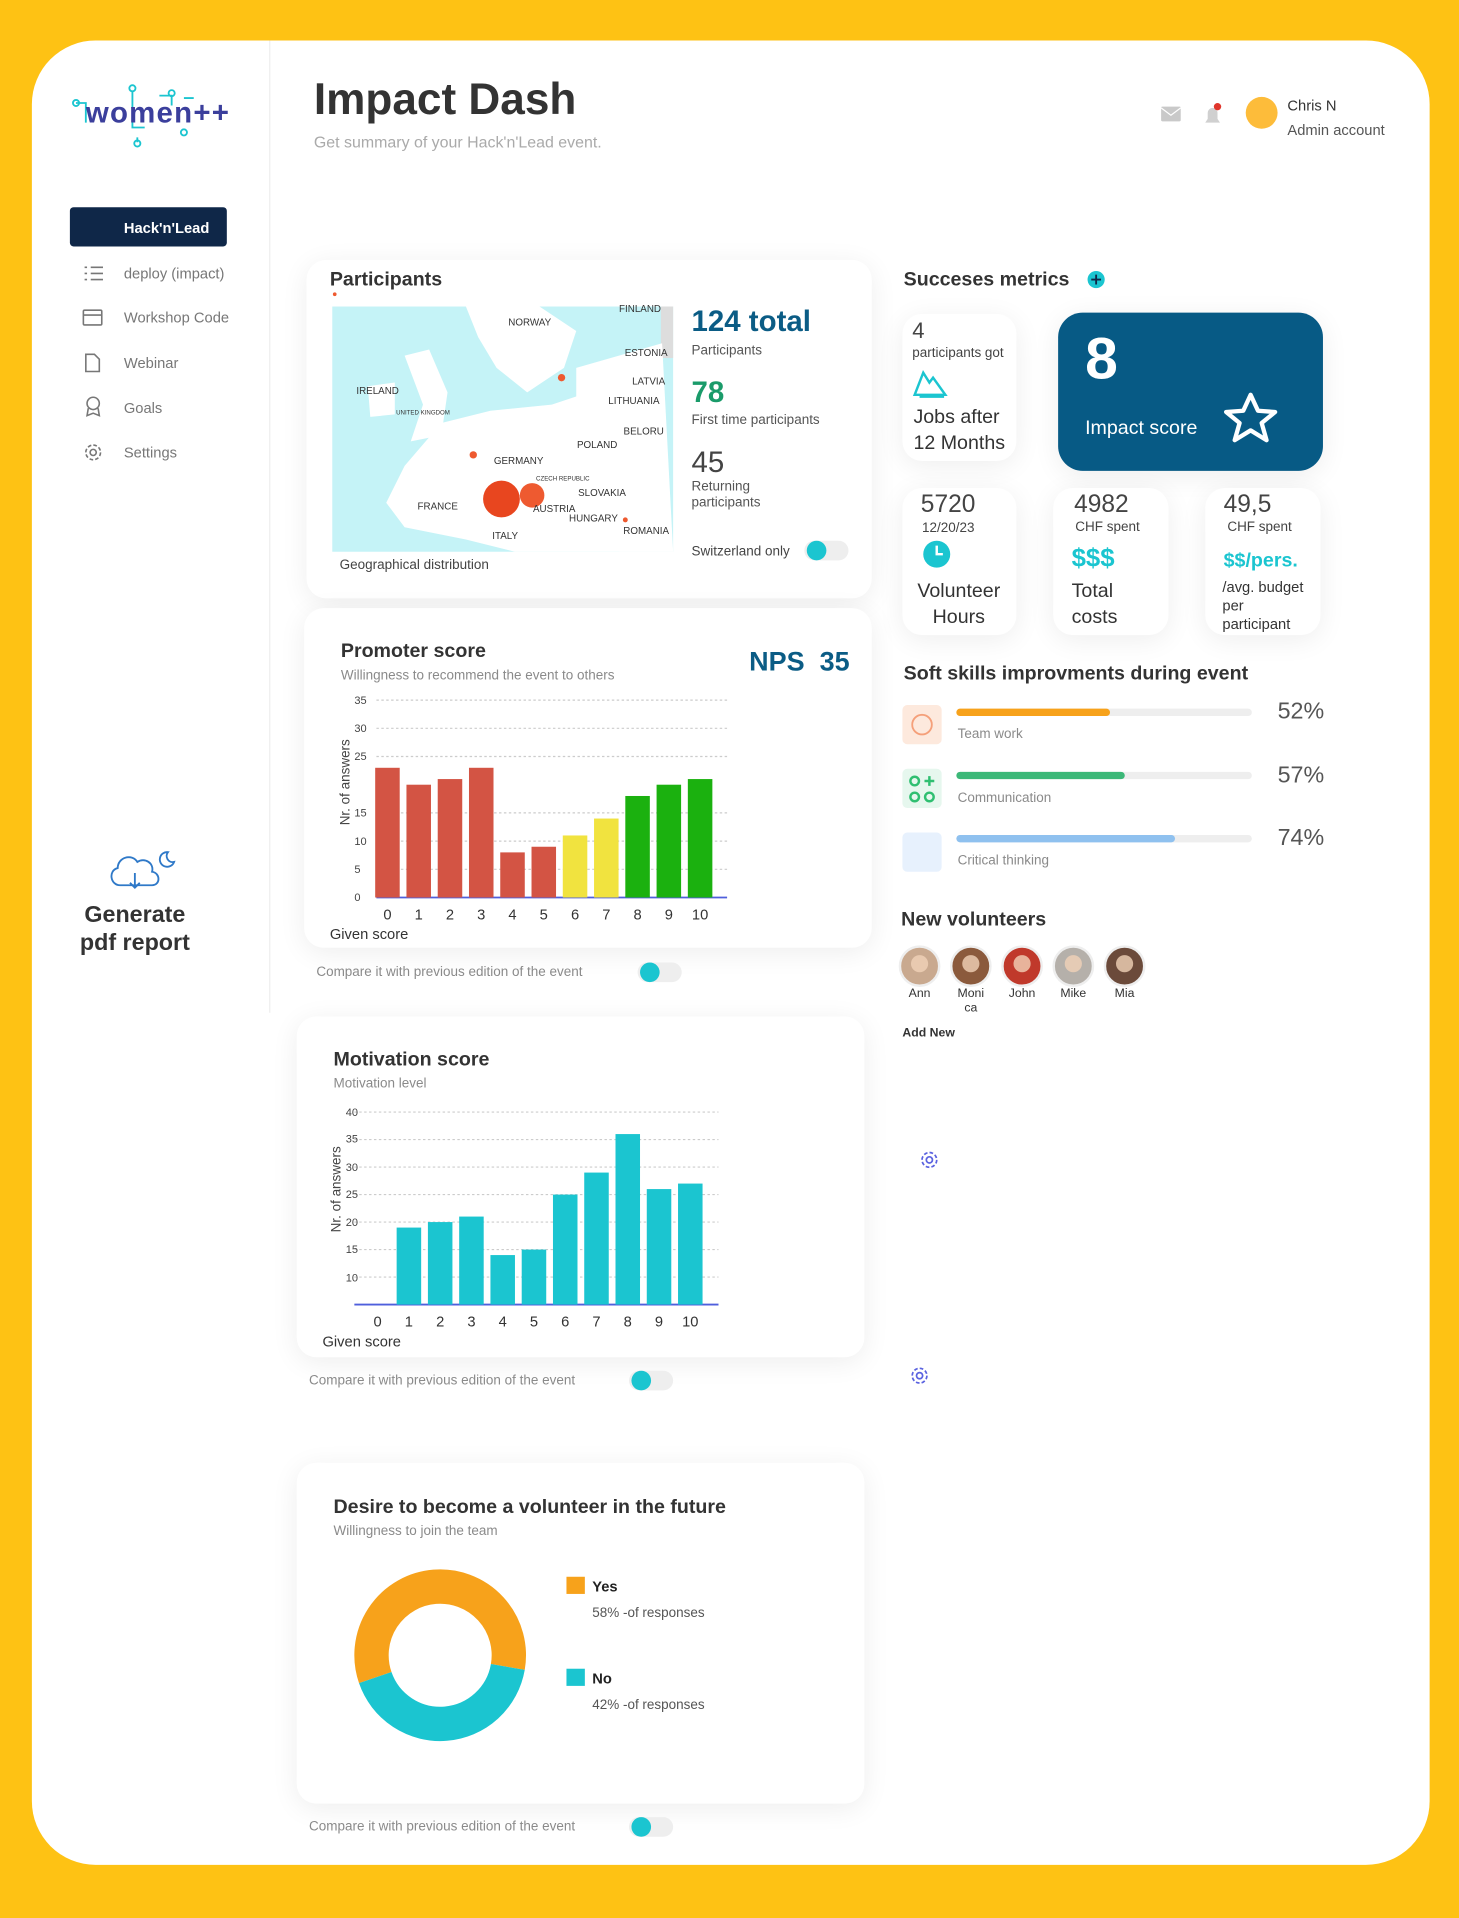 The width and height of the screenshot is (1459, 1918). I want to click on skill-value: 74%, so click(1301, 838).